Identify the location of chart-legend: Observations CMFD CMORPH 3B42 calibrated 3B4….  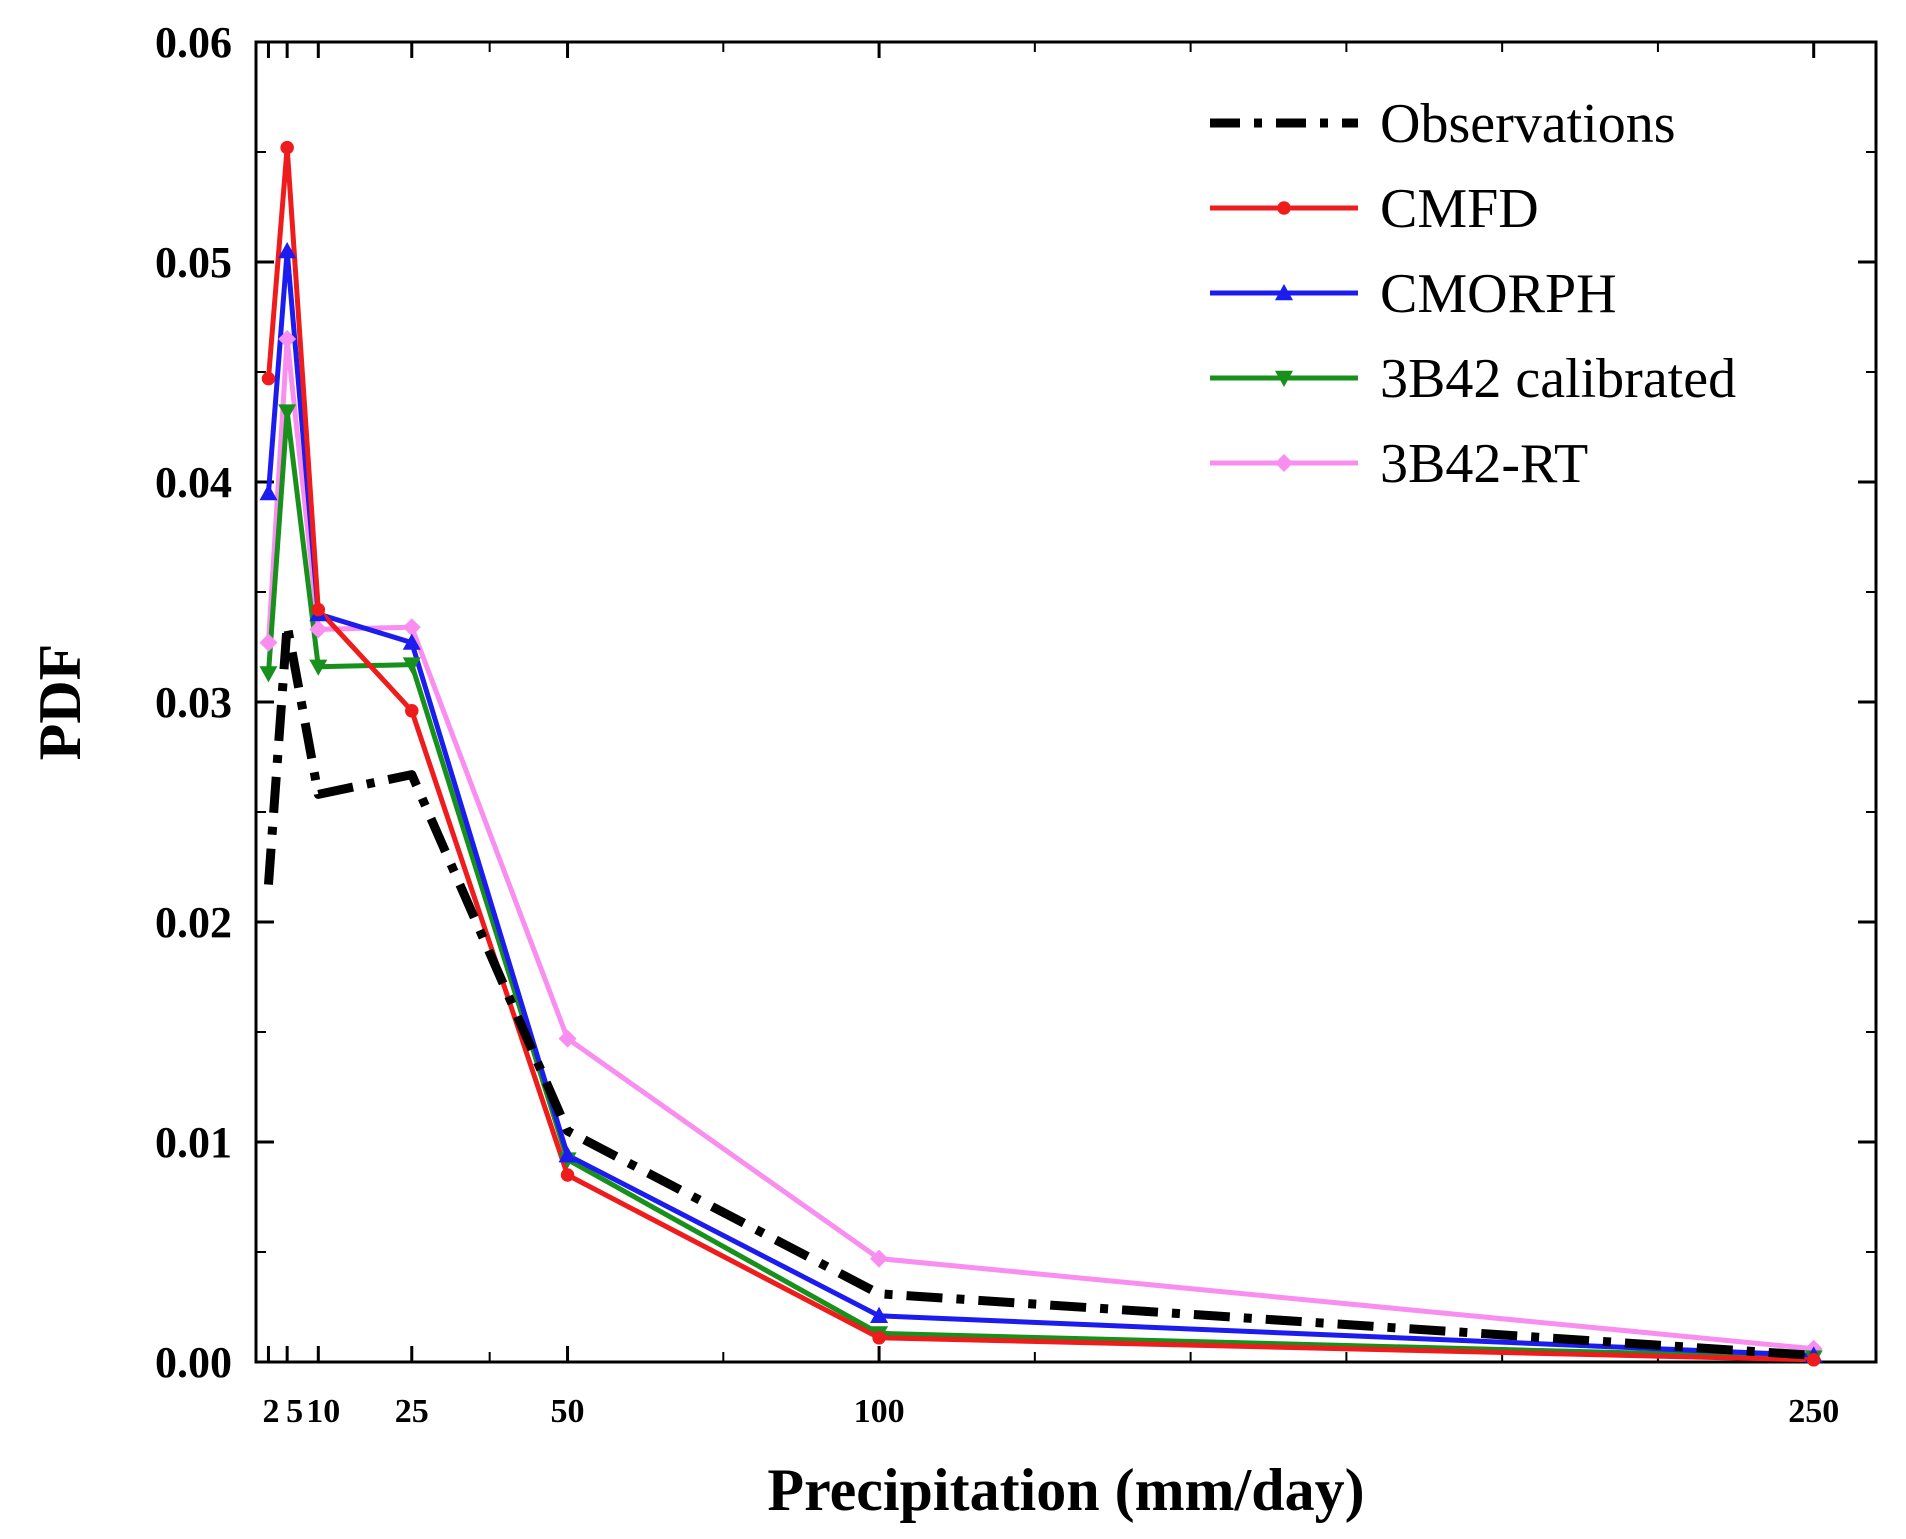
(1473, 294).